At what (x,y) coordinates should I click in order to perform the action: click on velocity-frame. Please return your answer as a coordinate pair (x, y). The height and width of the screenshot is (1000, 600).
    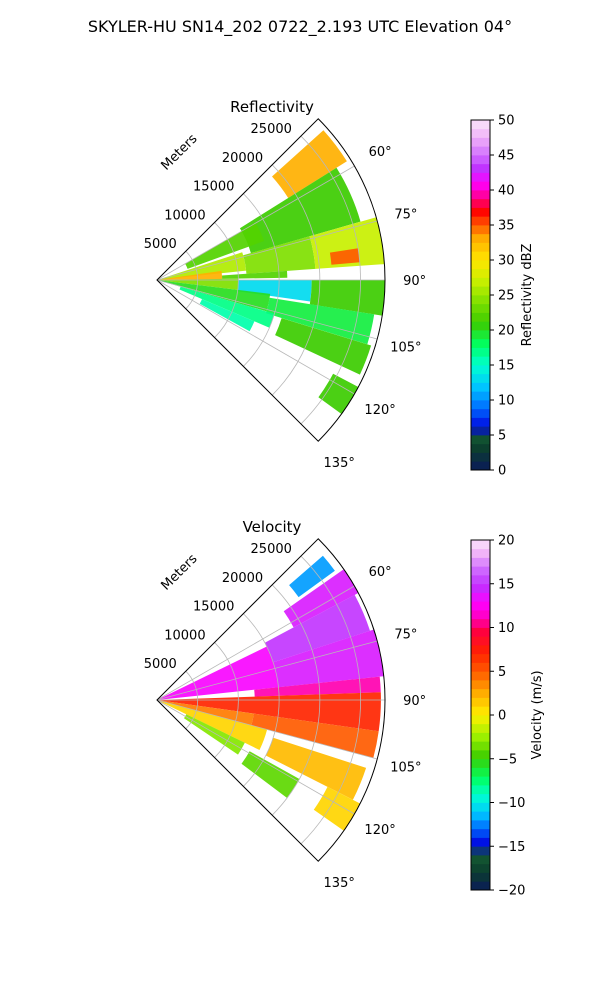
    Looking at the image, I should click on (271, 700).